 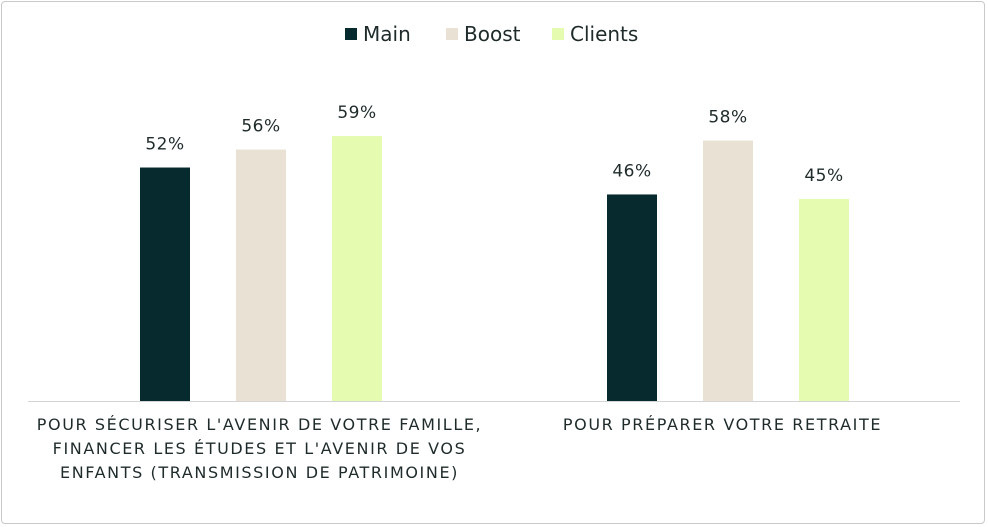 I want to click on legend: Main Boost Clients, so click(x=491, y=34).